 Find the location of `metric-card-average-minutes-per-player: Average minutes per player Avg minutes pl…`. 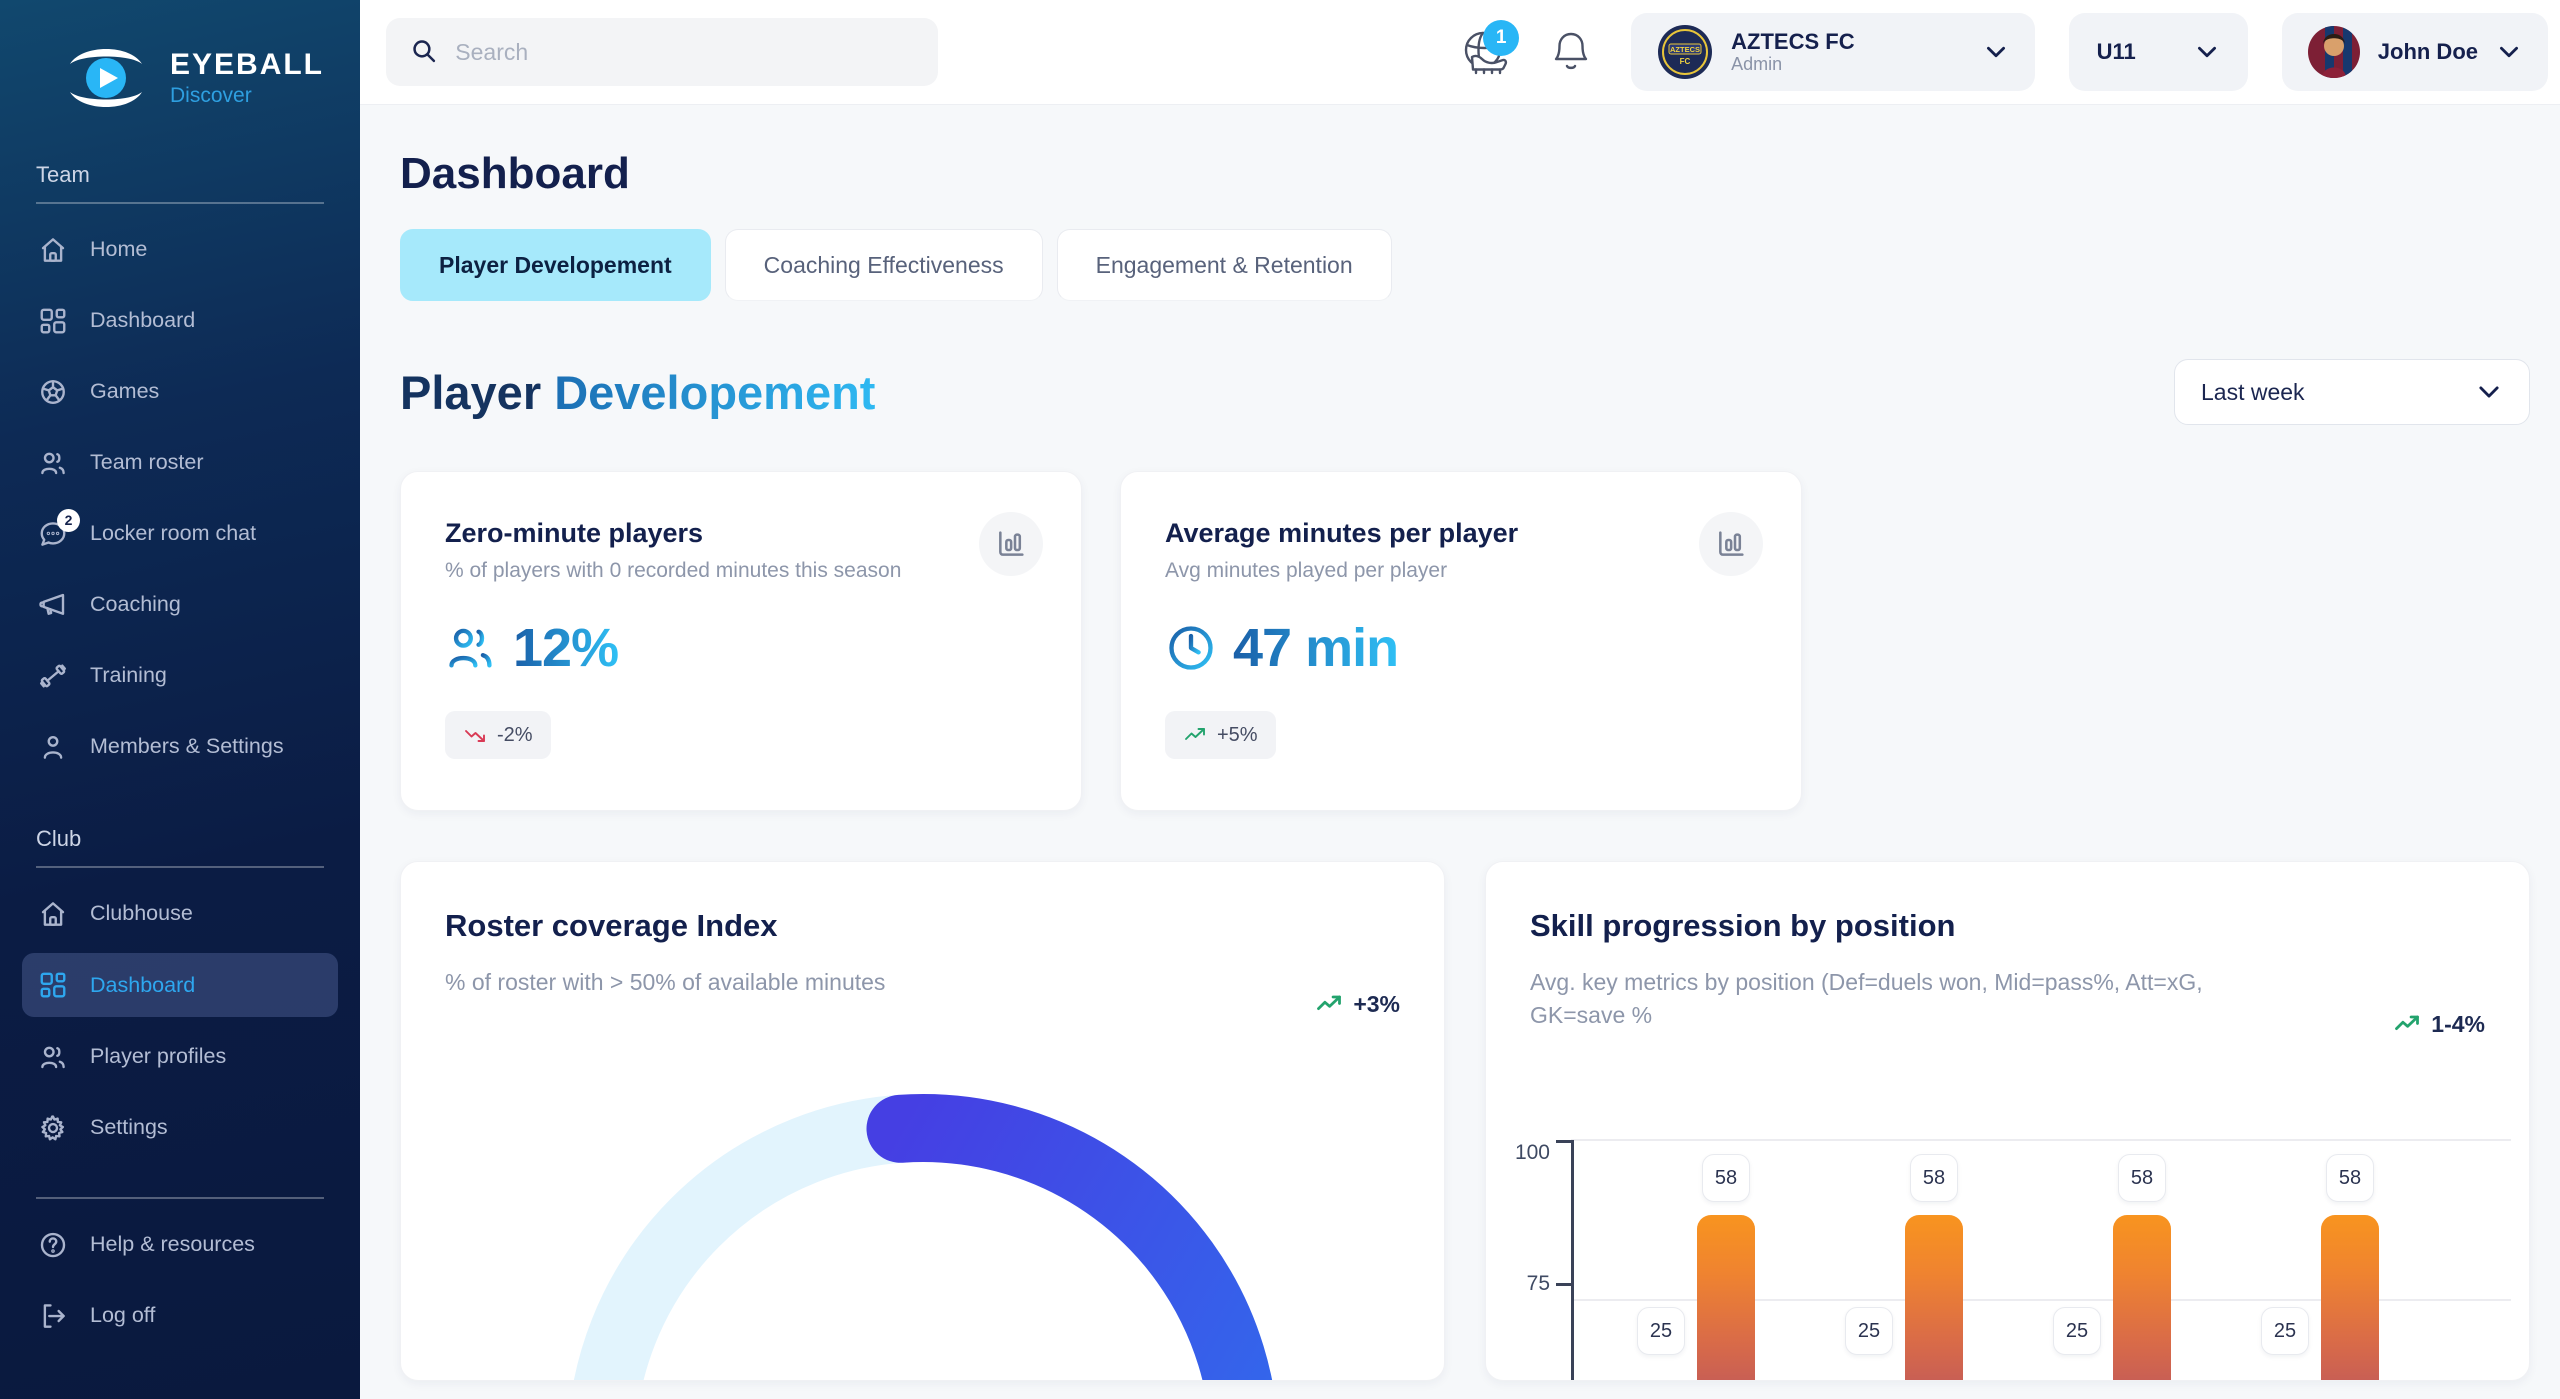

metric-card-average-minutes-per-player: Average minutes per player Avg minutes pl… is located at coordinates (1461, 641).